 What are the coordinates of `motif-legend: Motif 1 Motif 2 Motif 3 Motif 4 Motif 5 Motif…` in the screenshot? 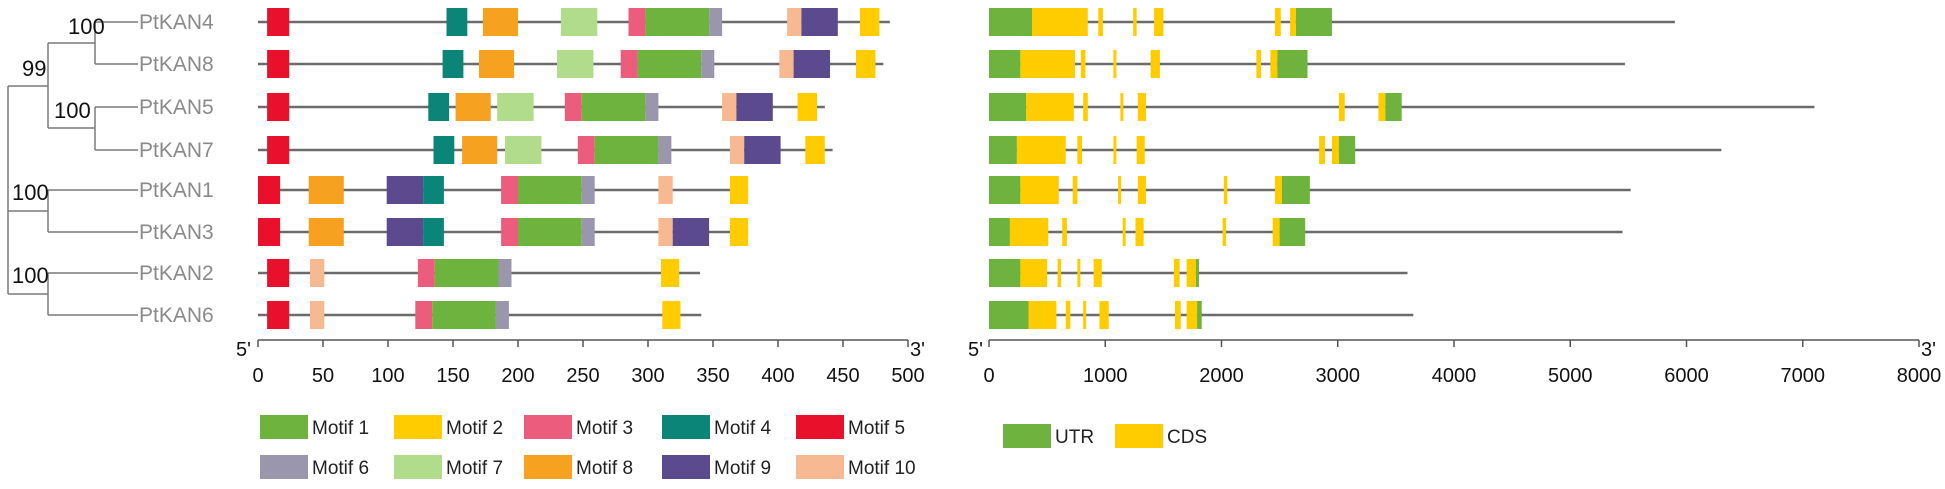 It's located at (588, 447).